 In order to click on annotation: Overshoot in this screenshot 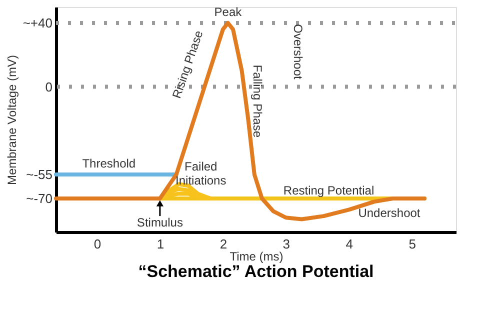, I will do `click(297, 52)`.